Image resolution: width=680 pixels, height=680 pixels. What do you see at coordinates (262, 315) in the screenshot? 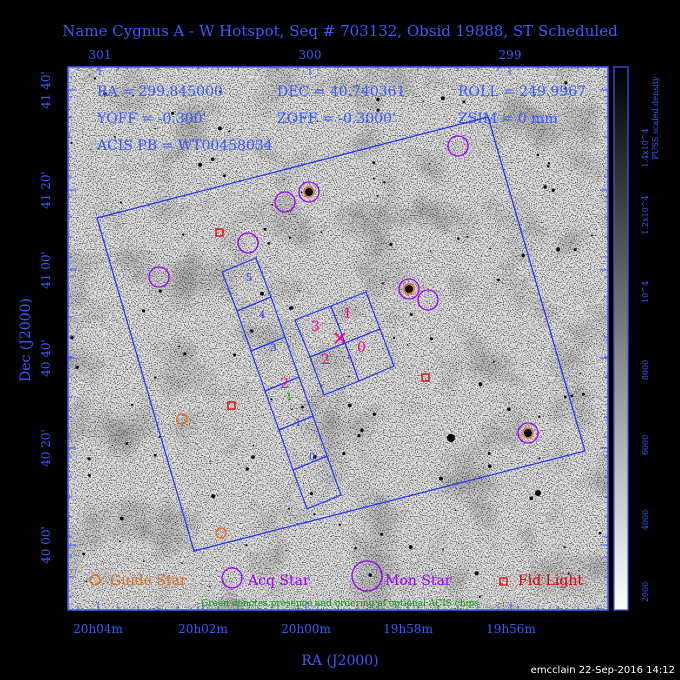
I see `chip-label: 4` at bounding box center [262, 315].